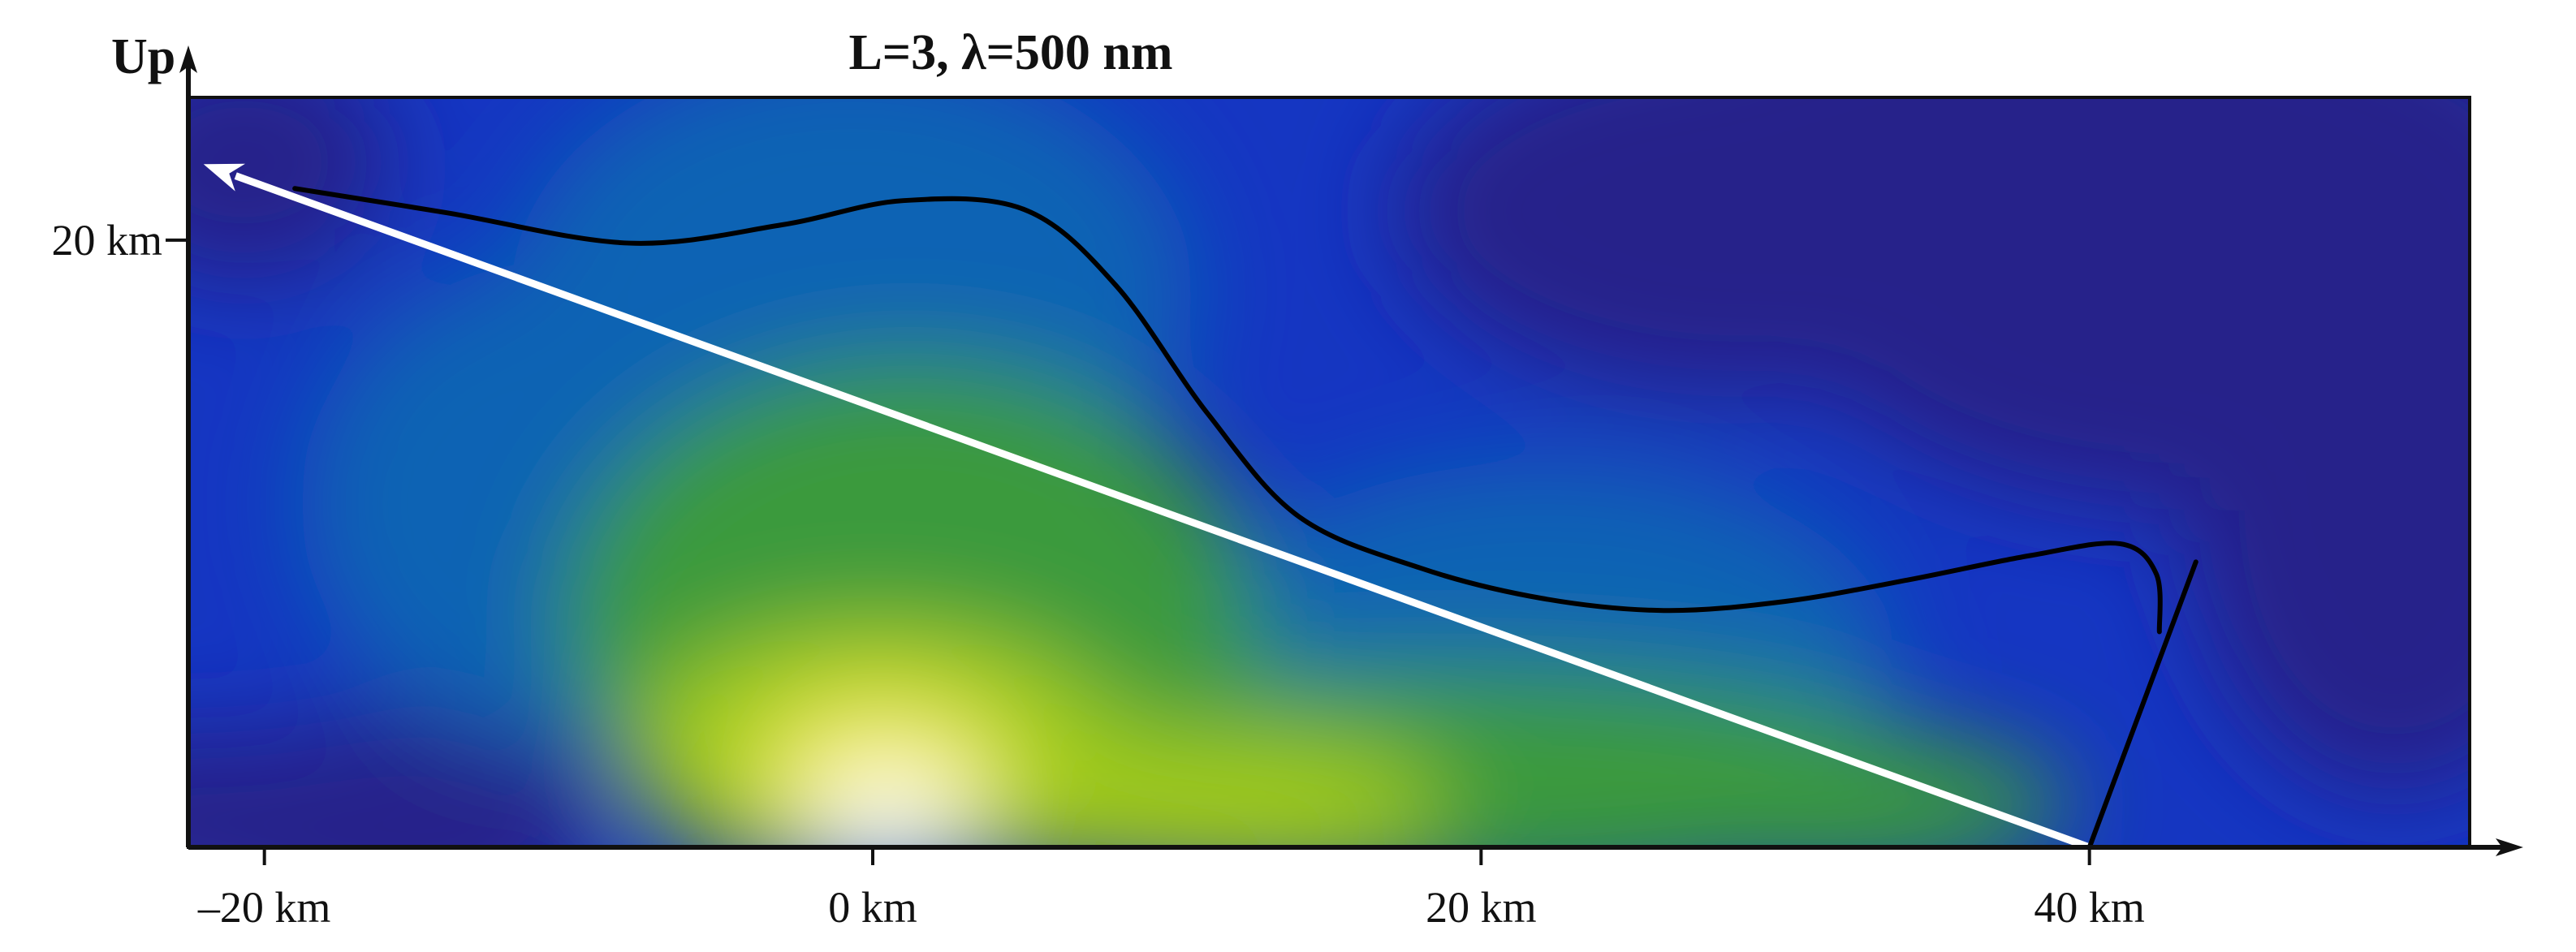 This screenshot has width=2576, height=952. Describe the element at coordinates (2089, 908) in the screenshot. I see `x-tick-label: 40 km` at that location.